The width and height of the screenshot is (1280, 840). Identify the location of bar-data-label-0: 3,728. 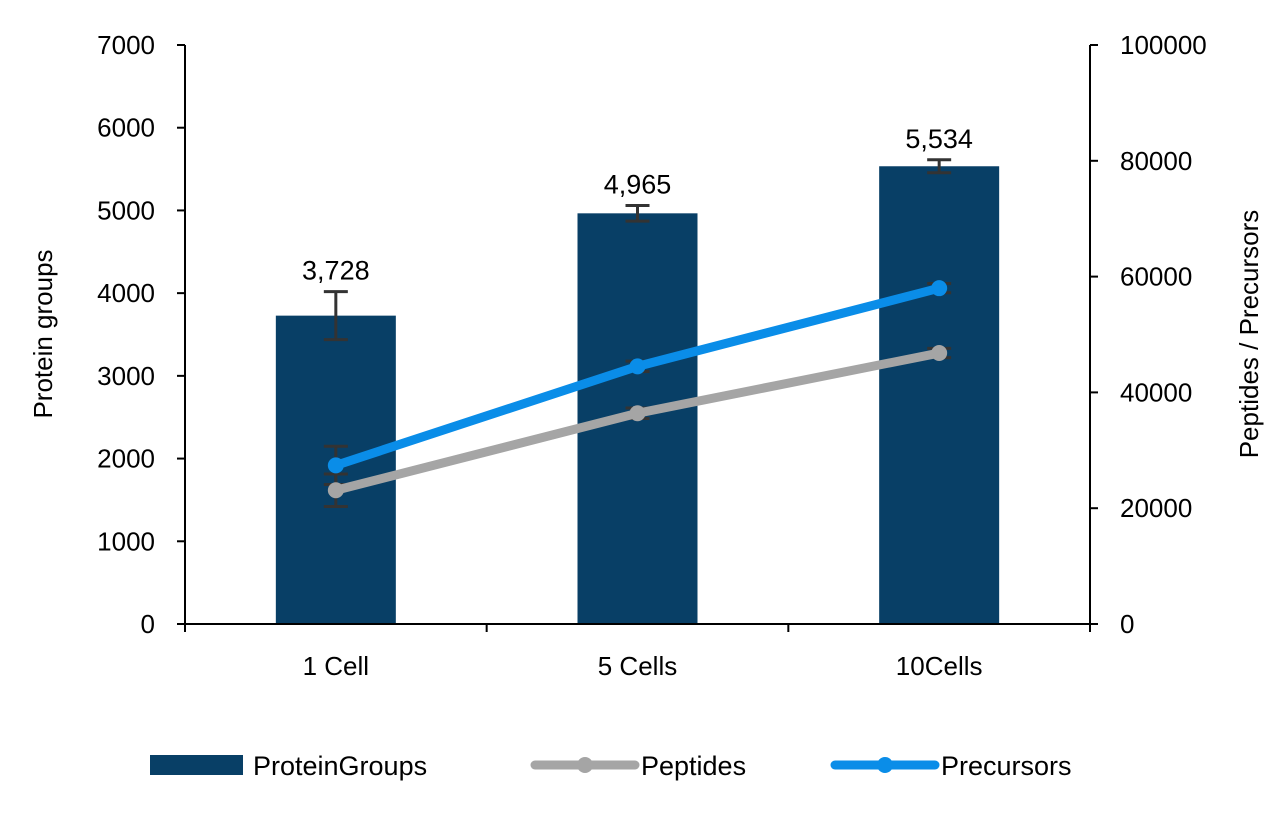
(336, 271).